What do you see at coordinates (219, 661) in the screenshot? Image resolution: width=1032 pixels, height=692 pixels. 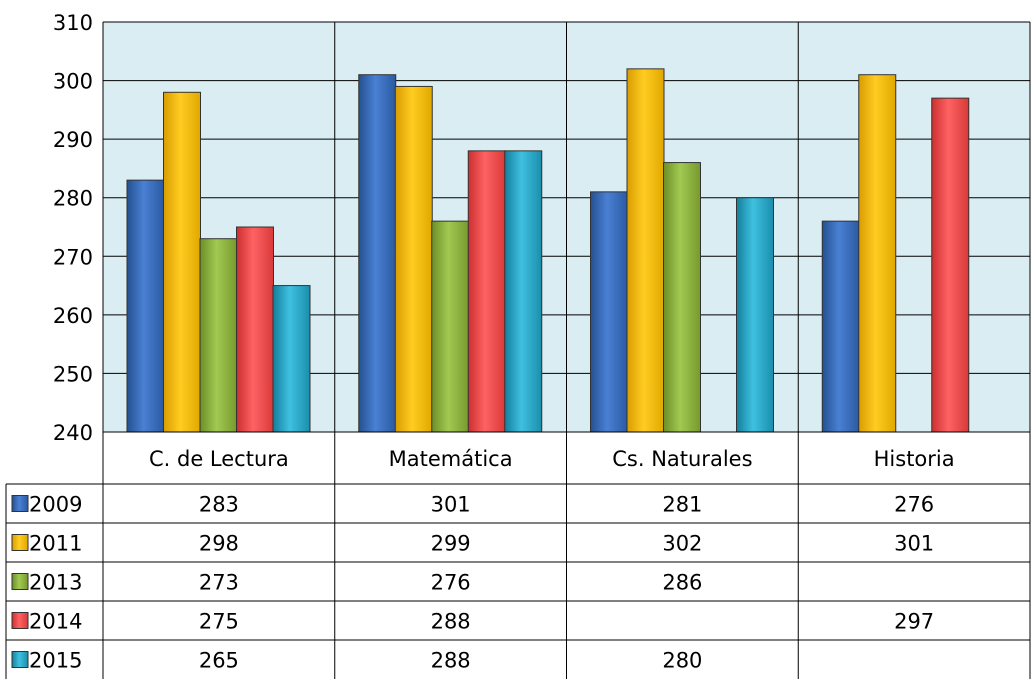 I see `data-label: 265` at bounding box center [219, 661].